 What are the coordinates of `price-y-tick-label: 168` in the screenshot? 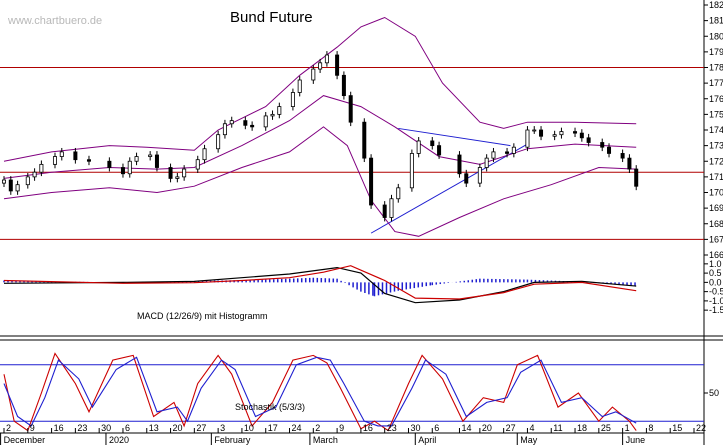 It's located at (716, 224).